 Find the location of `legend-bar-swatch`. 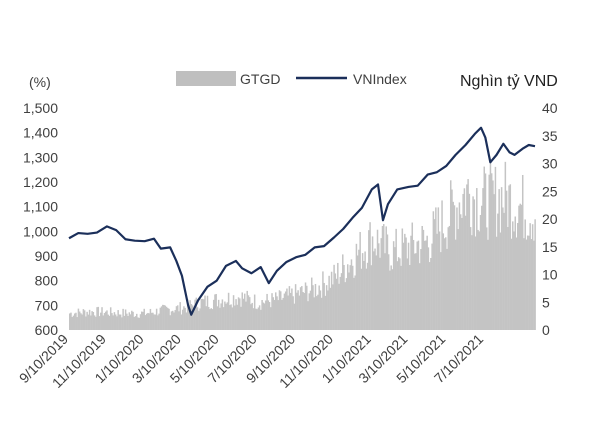

legend-bar-swatch is located at coordinates (206, 78).